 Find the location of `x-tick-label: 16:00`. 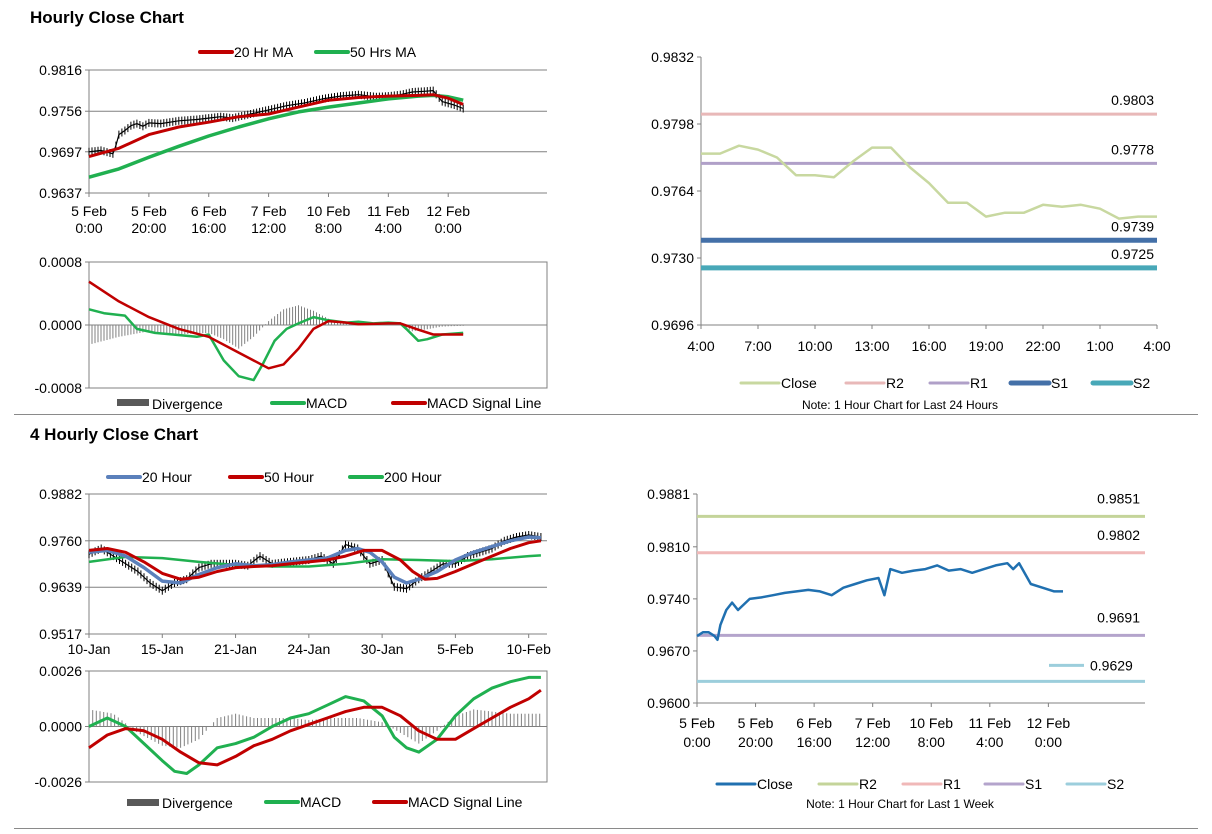

x-tick-label: 16:00 is located at coordinates (208, 228).